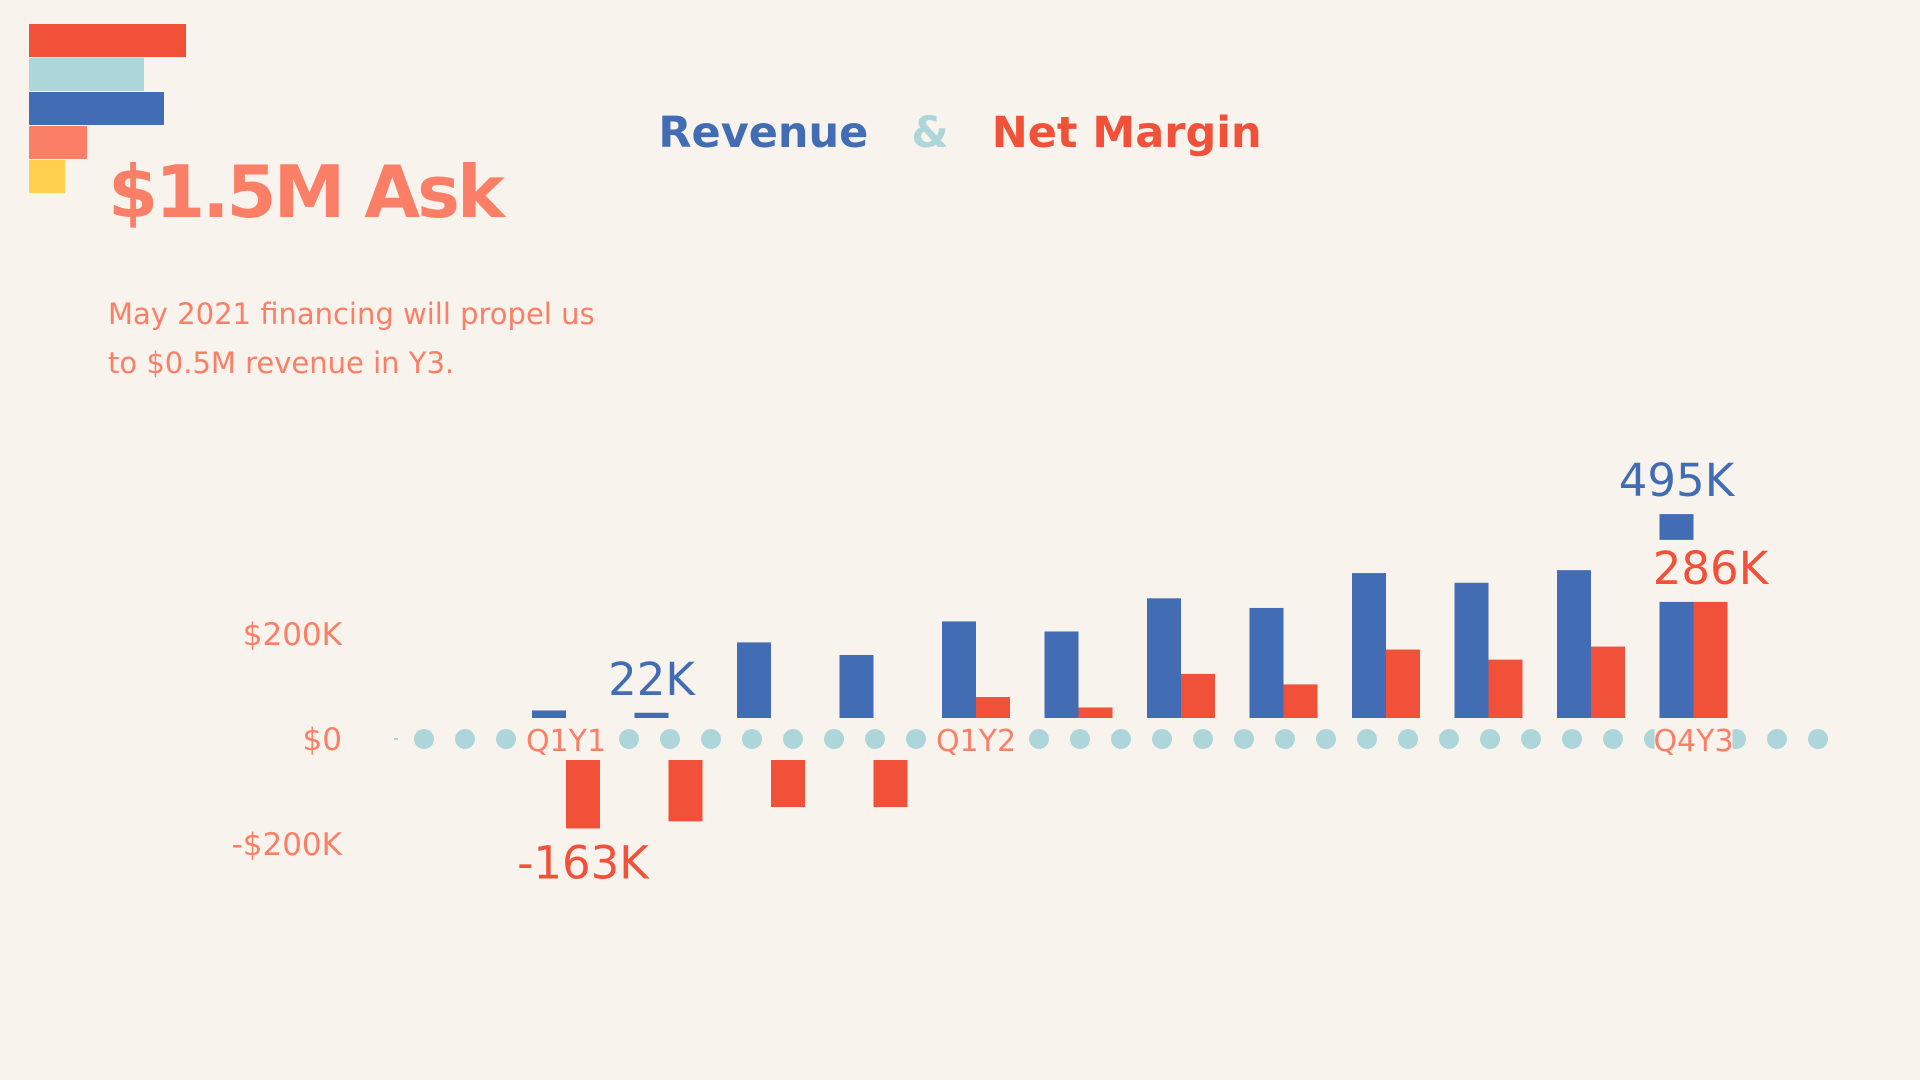 The width and height of the screenshot is (1920, 1080). What do you see at coordinates (1369, 645) in the screenshot?
I see `bar-revenue-q1y3` at bounding box center [1369, 645].